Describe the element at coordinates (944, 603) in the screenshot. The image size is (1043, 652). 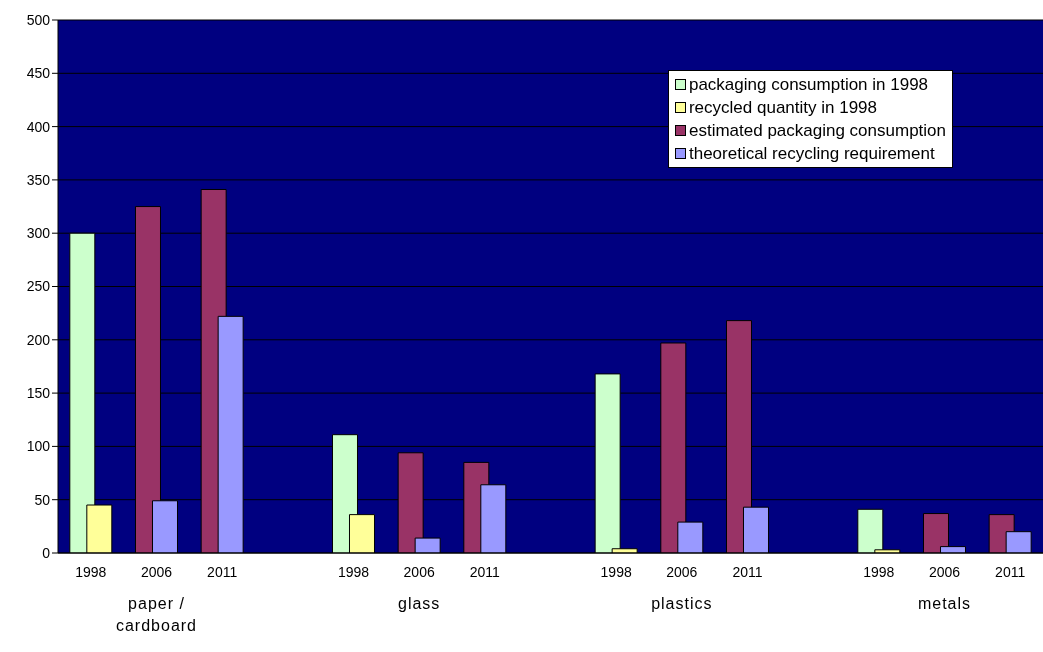
I see `text: metals` at that location.